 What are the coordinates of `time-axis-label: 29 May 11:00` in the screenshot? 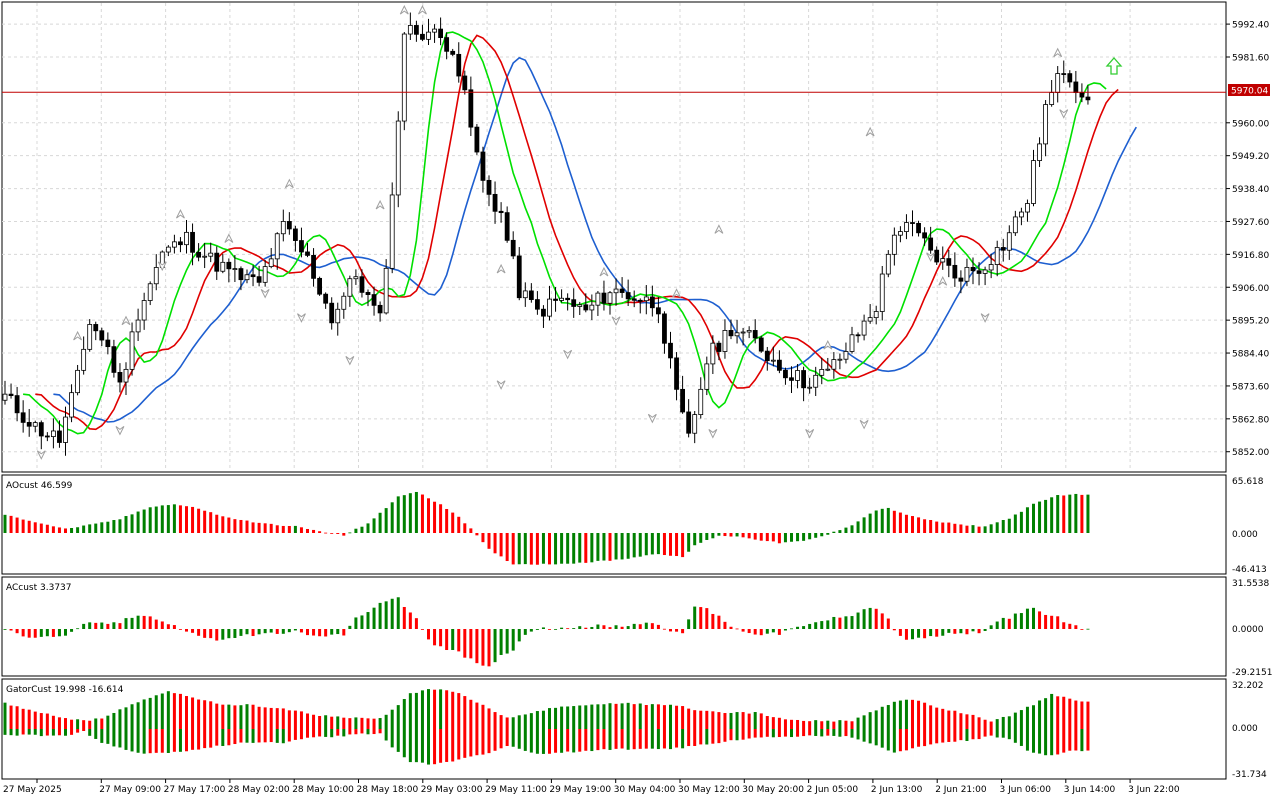 It's located at (516, 790).